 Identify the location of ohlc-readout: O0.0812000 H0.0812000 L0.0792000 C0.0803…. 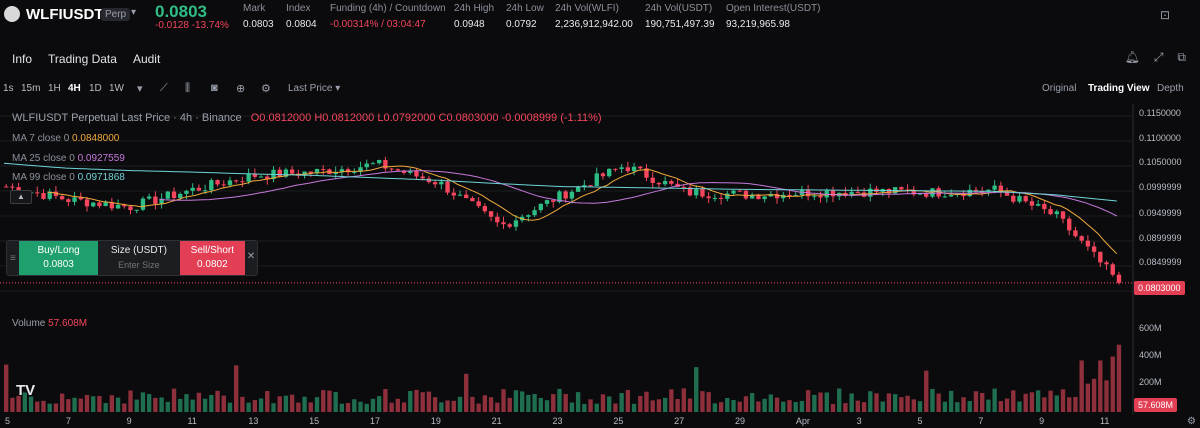
(426, 118).